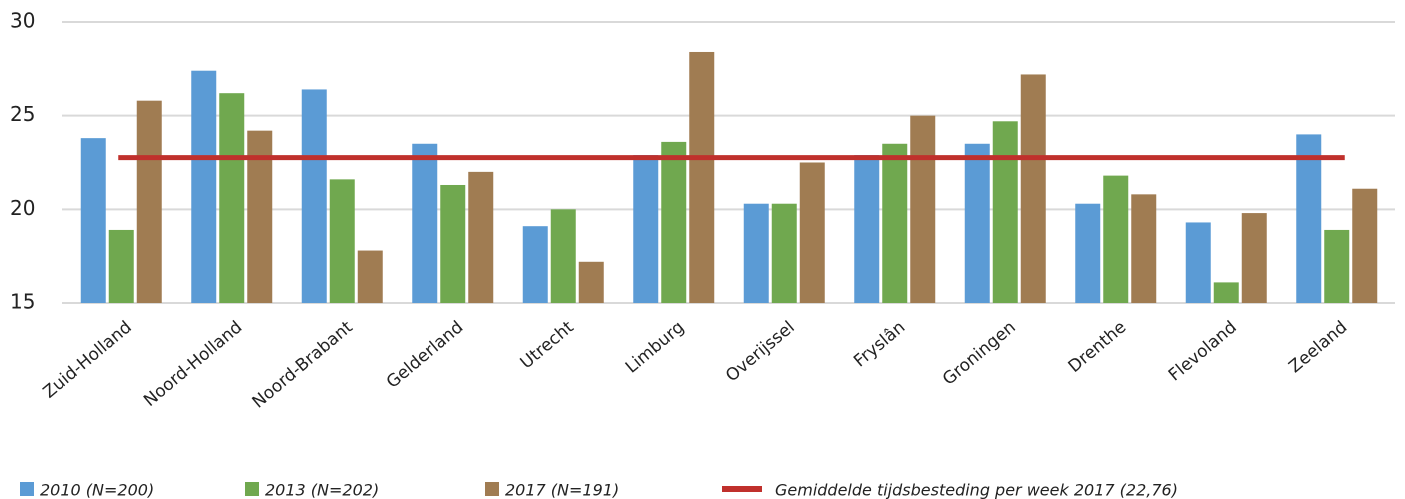 This screenshot has width=1405, height=499. I want to click on x-tick-label: Utrecht, so click(547, 345).